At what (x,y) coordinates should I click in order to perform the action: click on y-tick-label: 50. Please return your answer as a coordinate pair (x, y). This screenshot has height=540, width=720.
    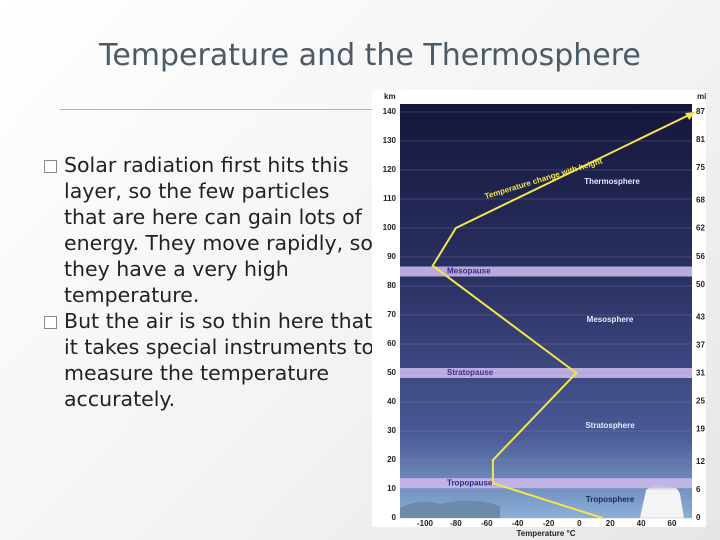
    Looking at the image, I should click on (391, 372).